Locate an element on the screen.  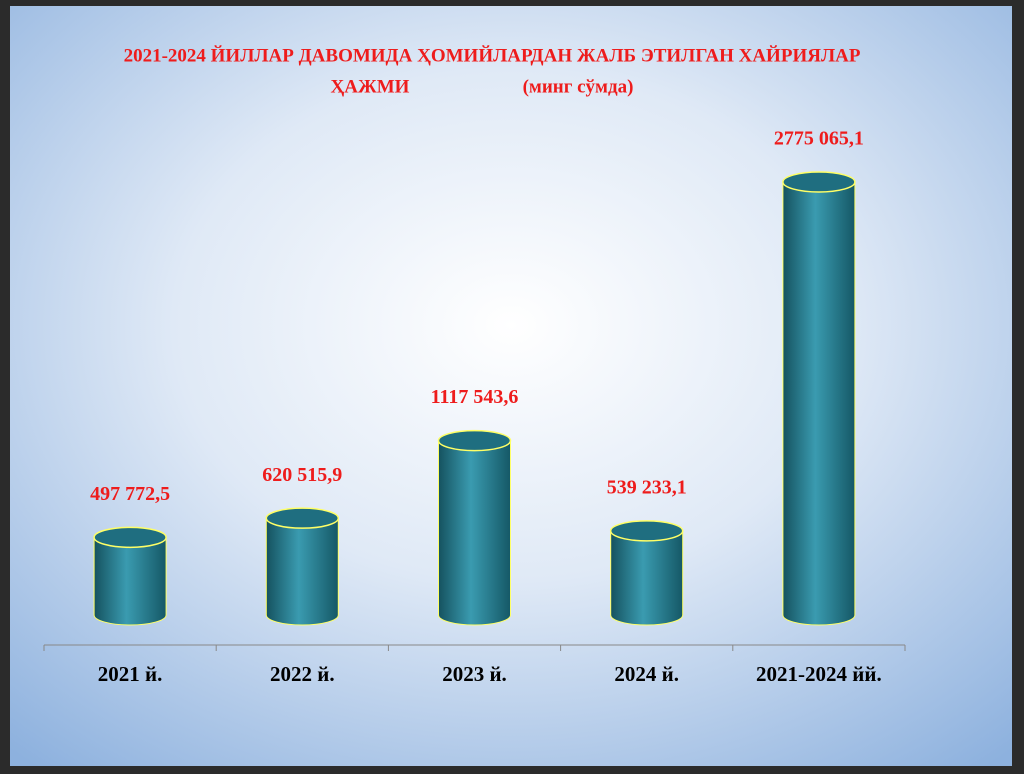
x-tick-label: 2022 й. is located at coordinates (302, 674).